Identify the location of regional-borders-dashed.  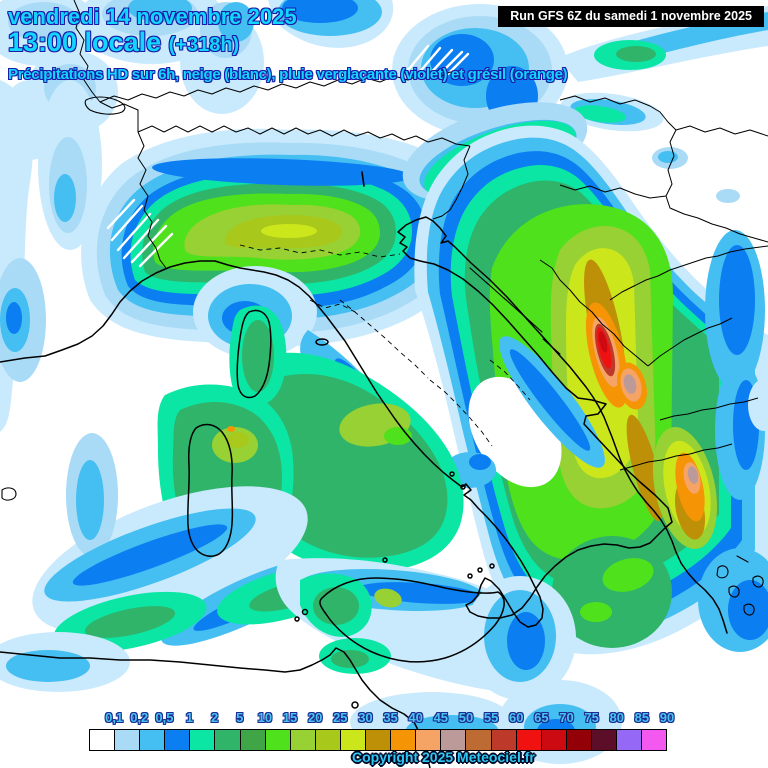
(385, 345).